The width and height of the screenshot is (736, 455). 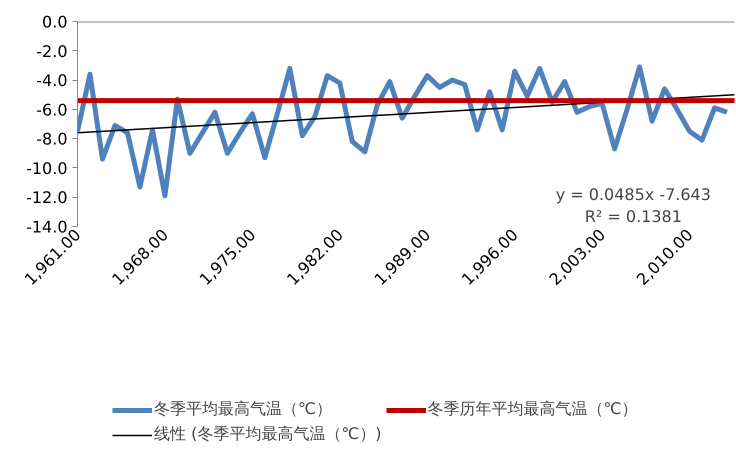 What do you see at coordinates (47, 168) in the screenshot?
I see `y-tick-label: -10.0` at bounding box center [47, 168].